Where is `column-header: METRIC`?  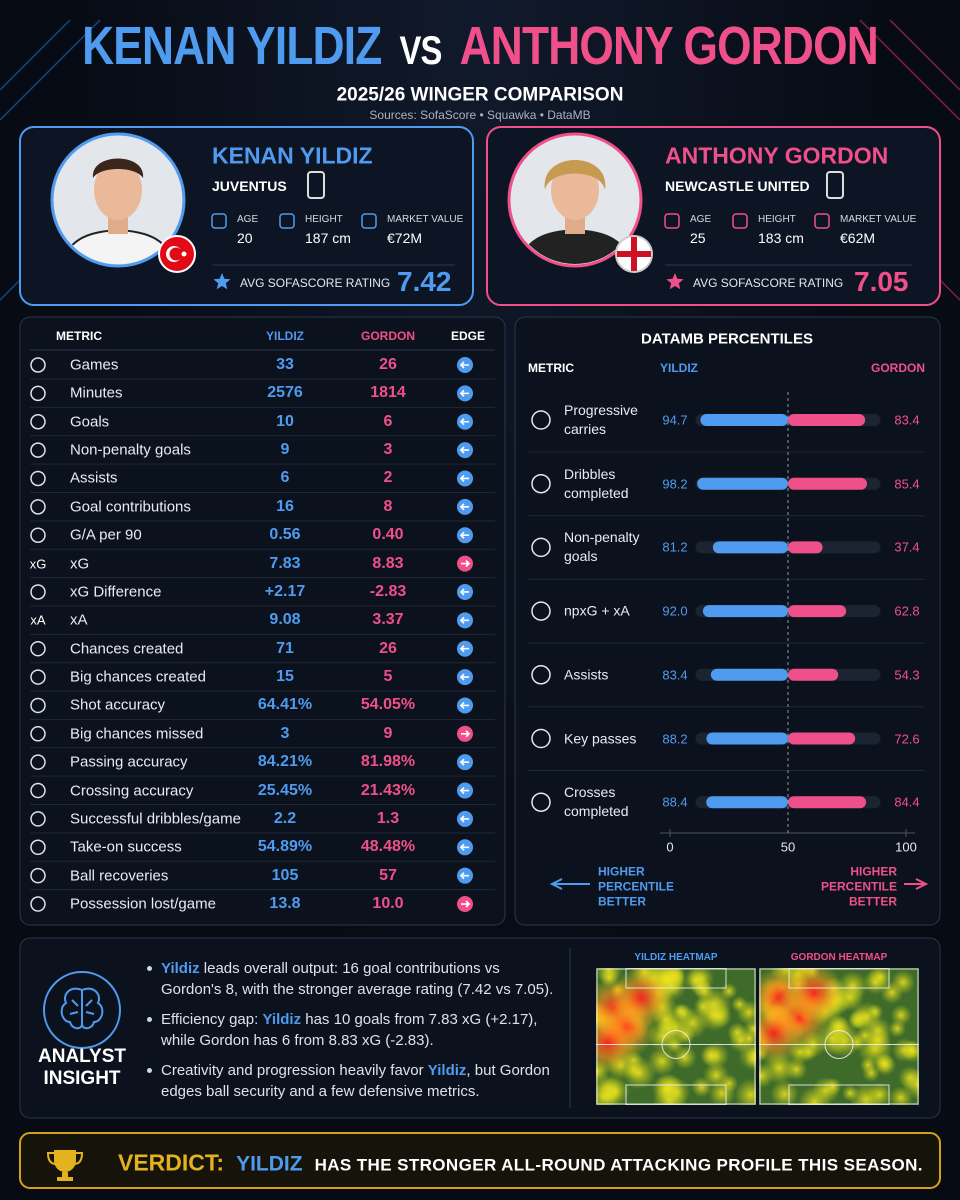
column-header: METRIC is located at coordinates (79, 336).